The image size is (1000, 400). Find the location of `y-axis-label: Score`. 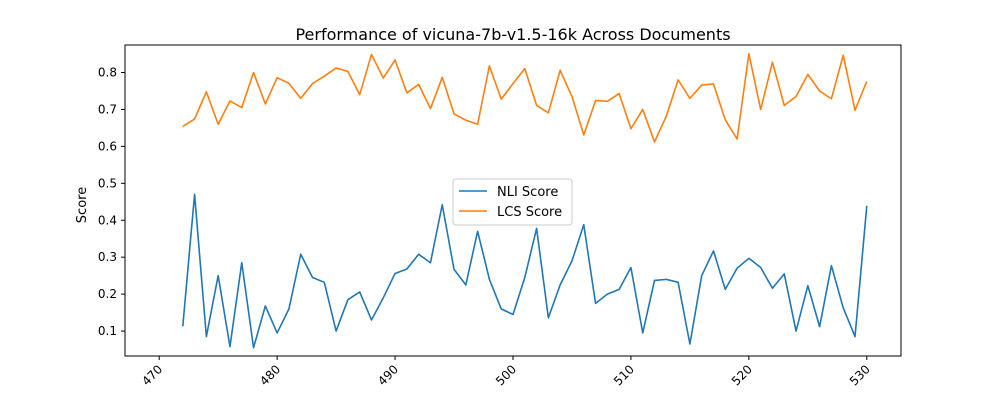

y-axis-label: Score is located at coordinates (82, 205).